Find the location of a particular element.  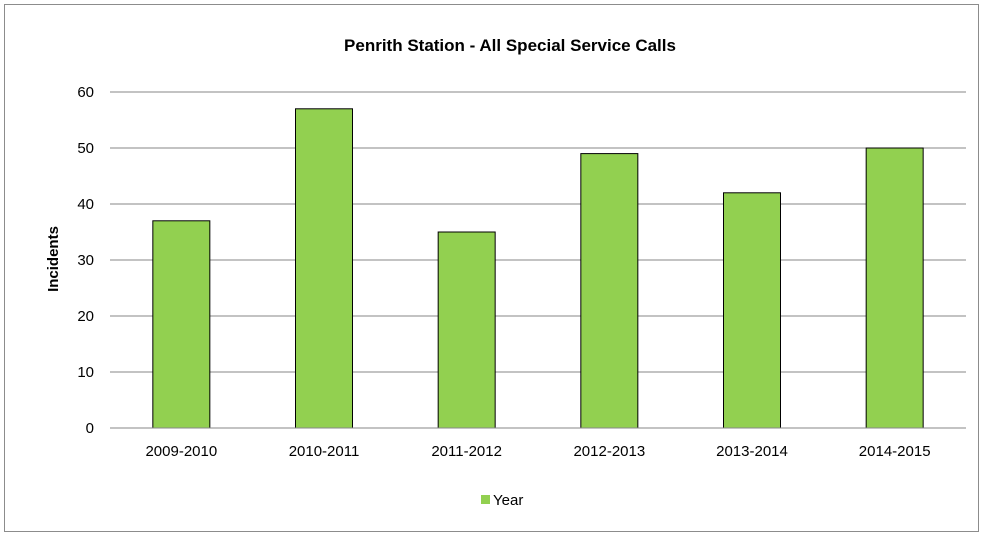

y-tick-label: 30 is located at coordinates (85, 260).